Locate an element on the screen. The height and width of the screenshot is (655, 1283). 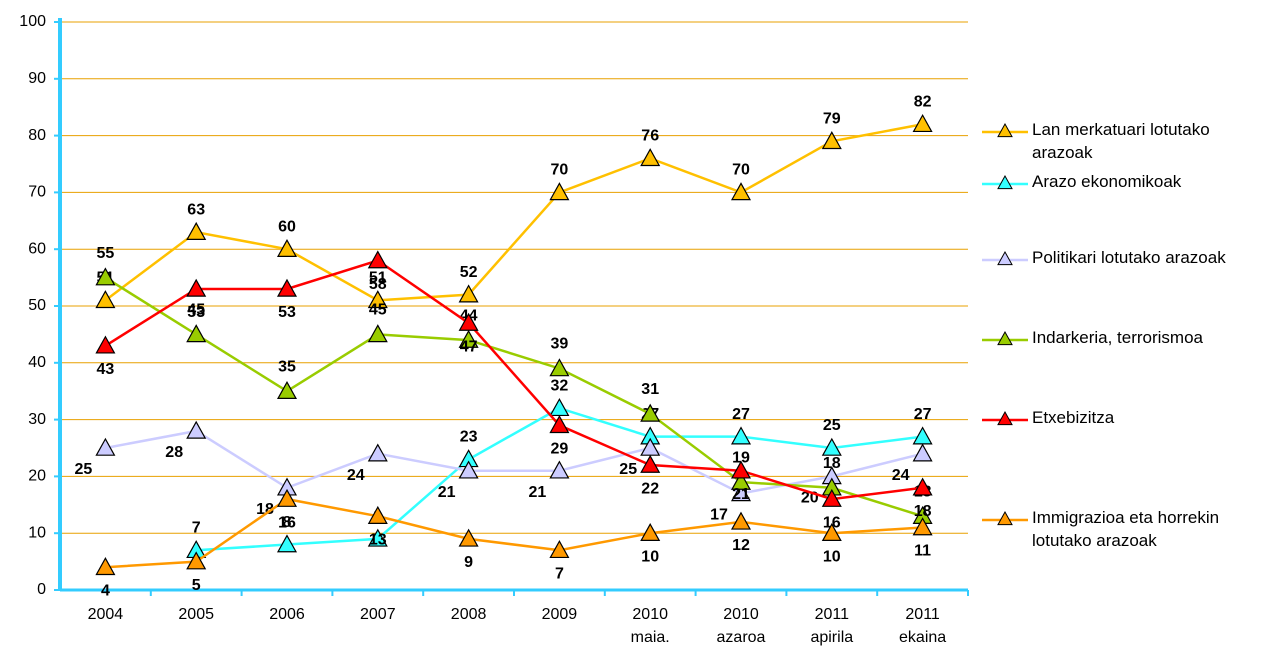
legend-label: Lan merkatuari lotutako arazoak is located at coordinates (1121, 141).